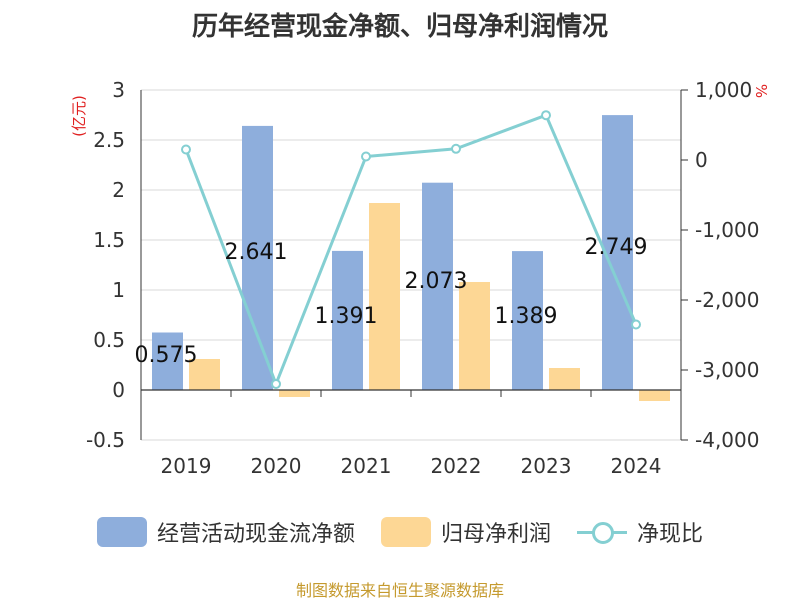 The image size is (800, 601). I want to click on legend-label-cash: 经营活动现金流净额, so click(255, 534).